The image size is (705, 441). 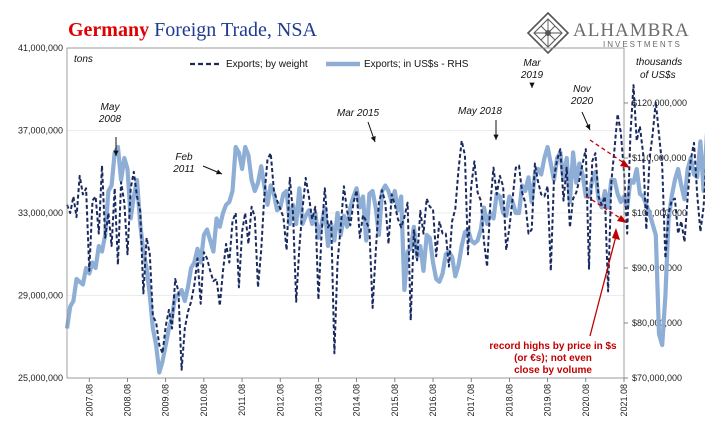 What do you see at coordinates (471, 400) in the screenshot?
I see `x-tick-label: 2017.08` at bounding box center [471, 400].